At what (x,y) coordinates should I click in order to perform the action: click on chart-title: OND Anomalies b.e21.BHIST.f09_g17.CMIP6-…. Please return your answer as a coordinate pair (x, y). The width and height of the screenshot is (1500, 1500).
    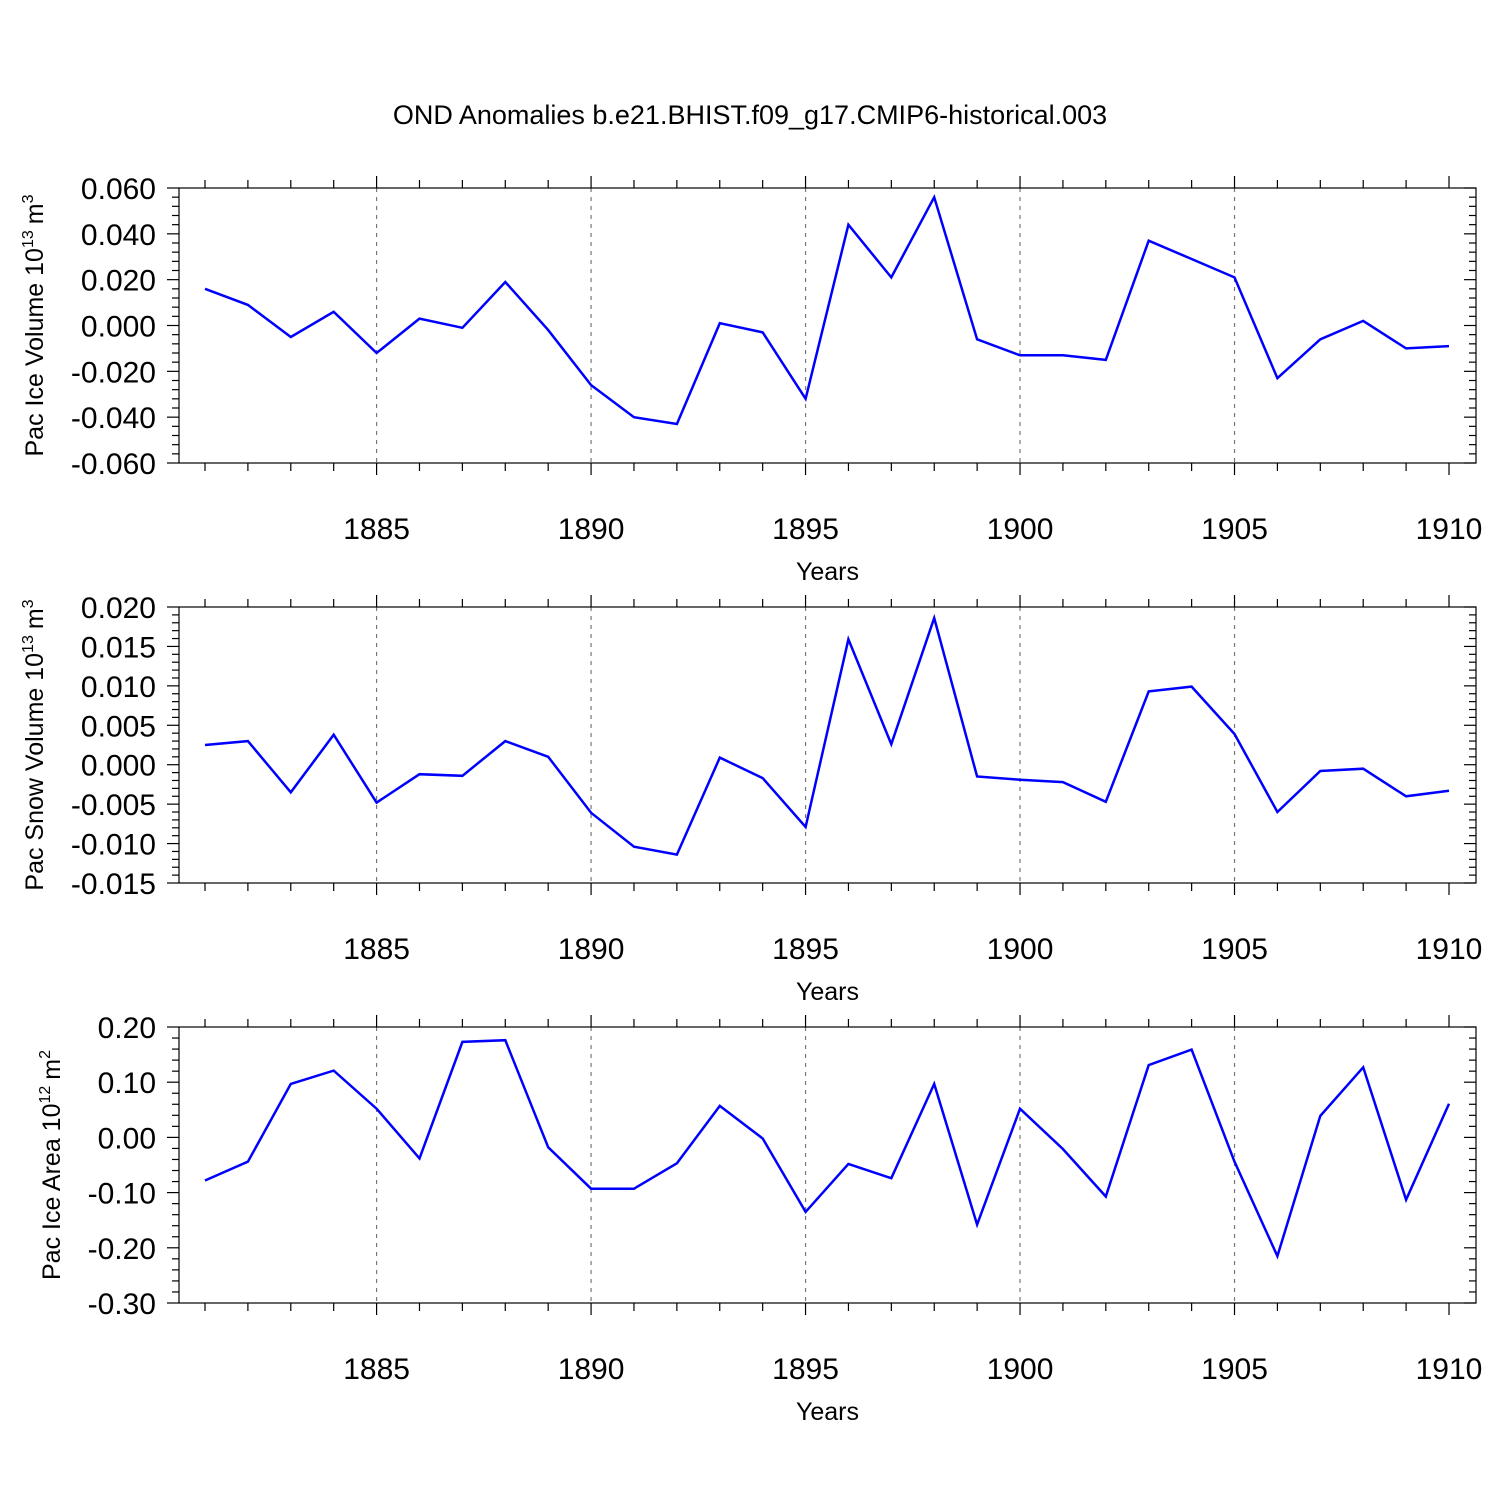
    Looking at the image, I should click on (750, 115).